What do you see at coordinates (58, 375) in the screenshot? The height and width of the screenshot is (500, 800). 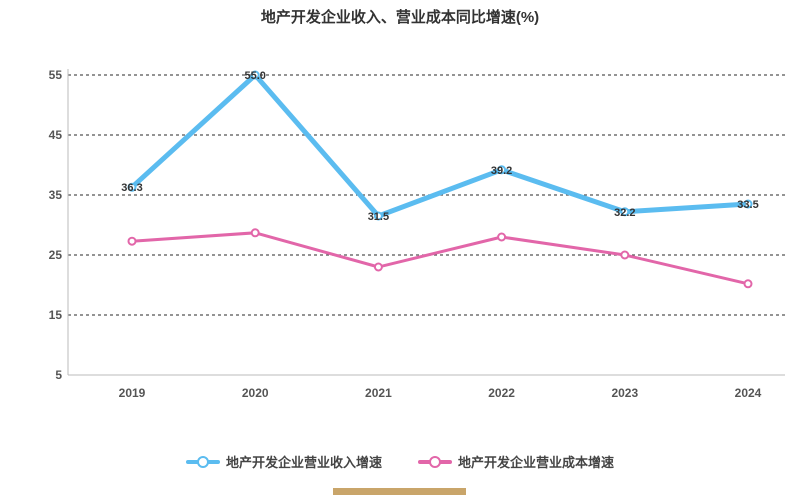 I see `y-tick-label: 5` at bounding box center [58, 375].